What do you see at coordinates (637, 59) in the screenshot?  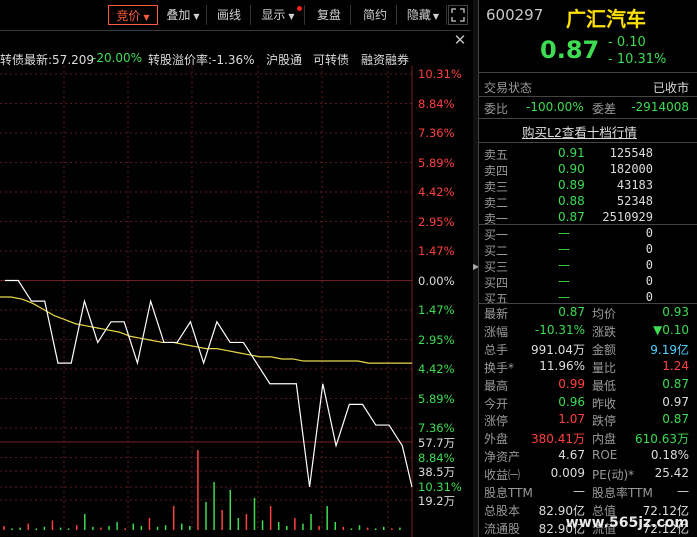 I see `price-change-pct: - 10.31%` at bounding box center [637, 59].